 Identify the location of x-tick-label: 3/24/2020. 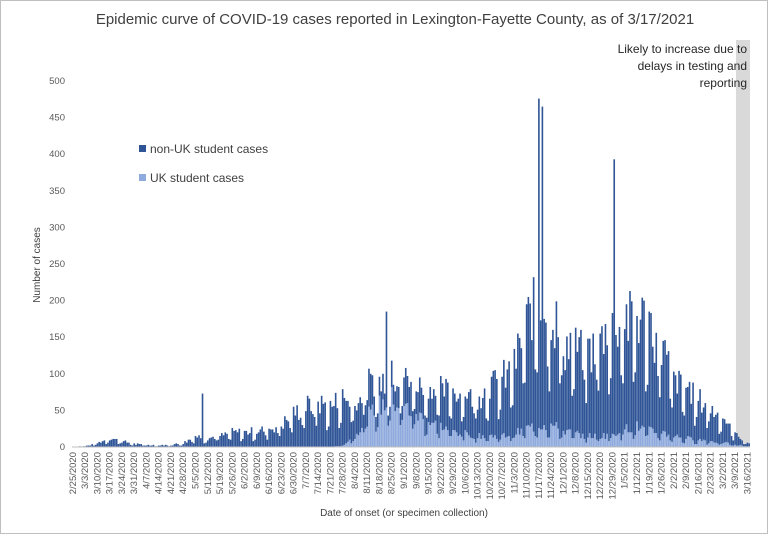
(122, 473).